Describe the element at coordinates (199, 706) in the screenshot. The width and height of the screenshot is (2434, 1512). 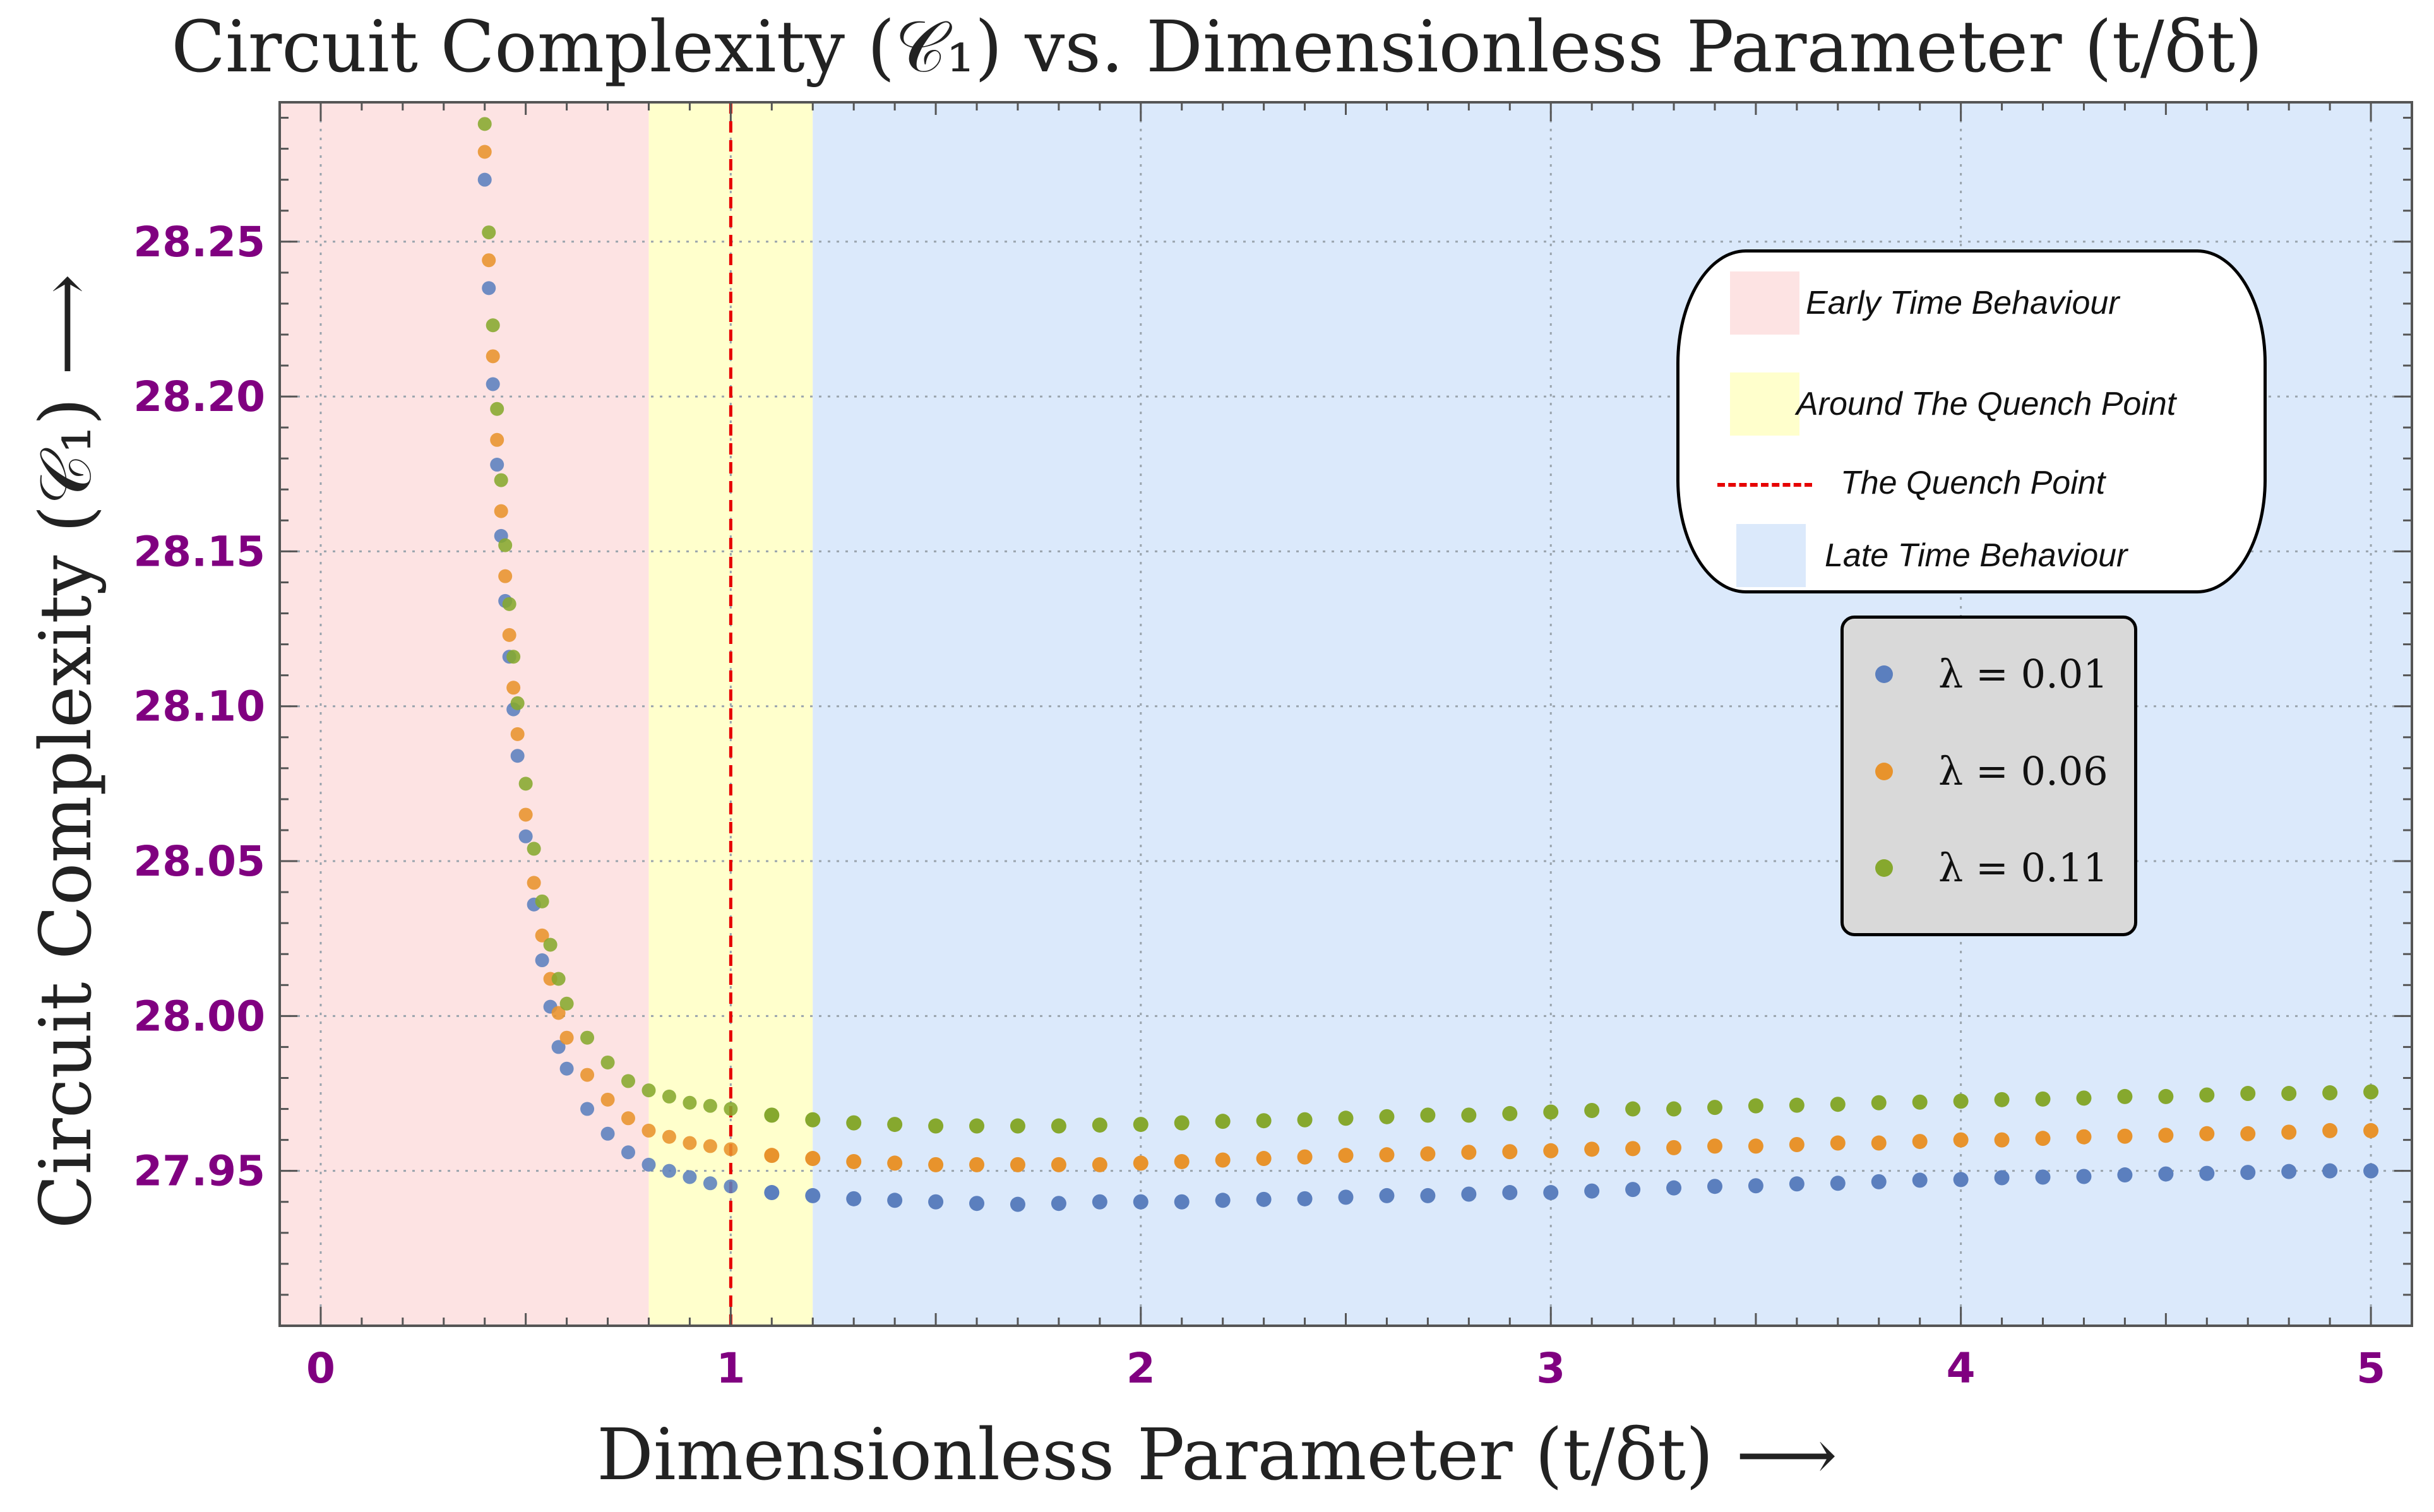
I see `y-tick-label: 28.10` at that location.